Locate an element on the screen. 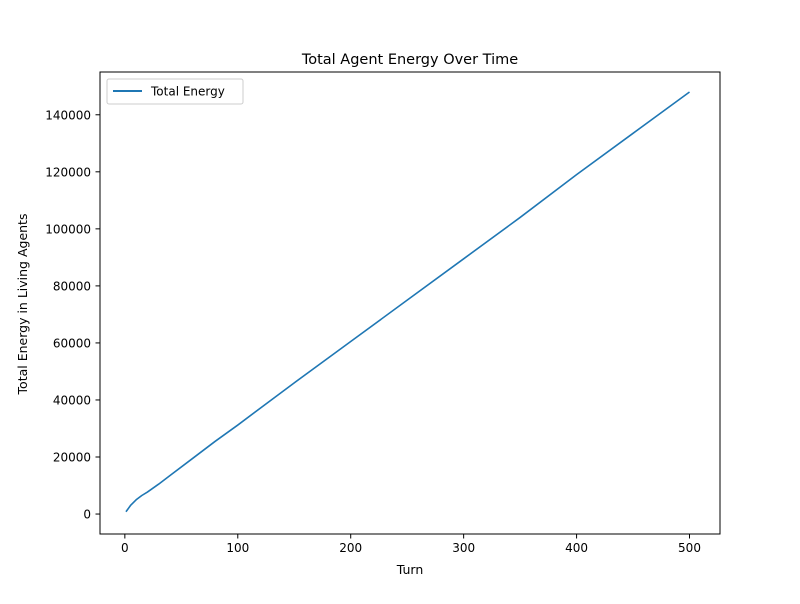 Image resolution: width=800 pixels, height=604 pixels. x-tick-label: 0 is located at coordinates (125, 548).